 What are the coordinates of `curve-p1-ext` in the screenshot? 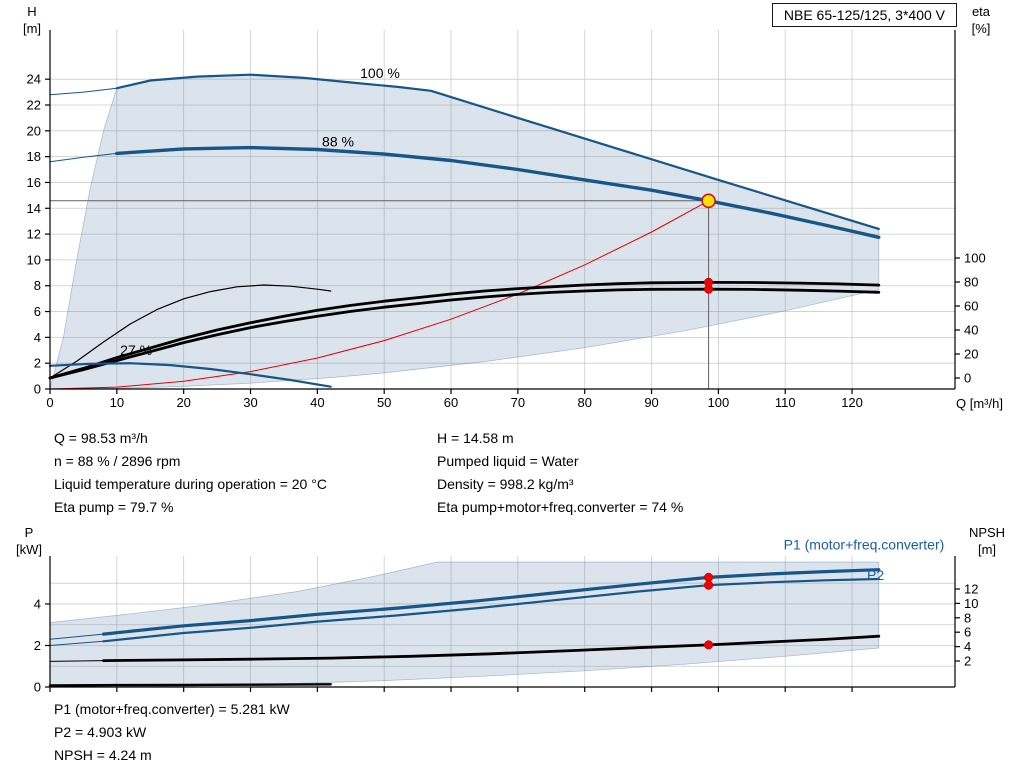 It's located at (76, 636).